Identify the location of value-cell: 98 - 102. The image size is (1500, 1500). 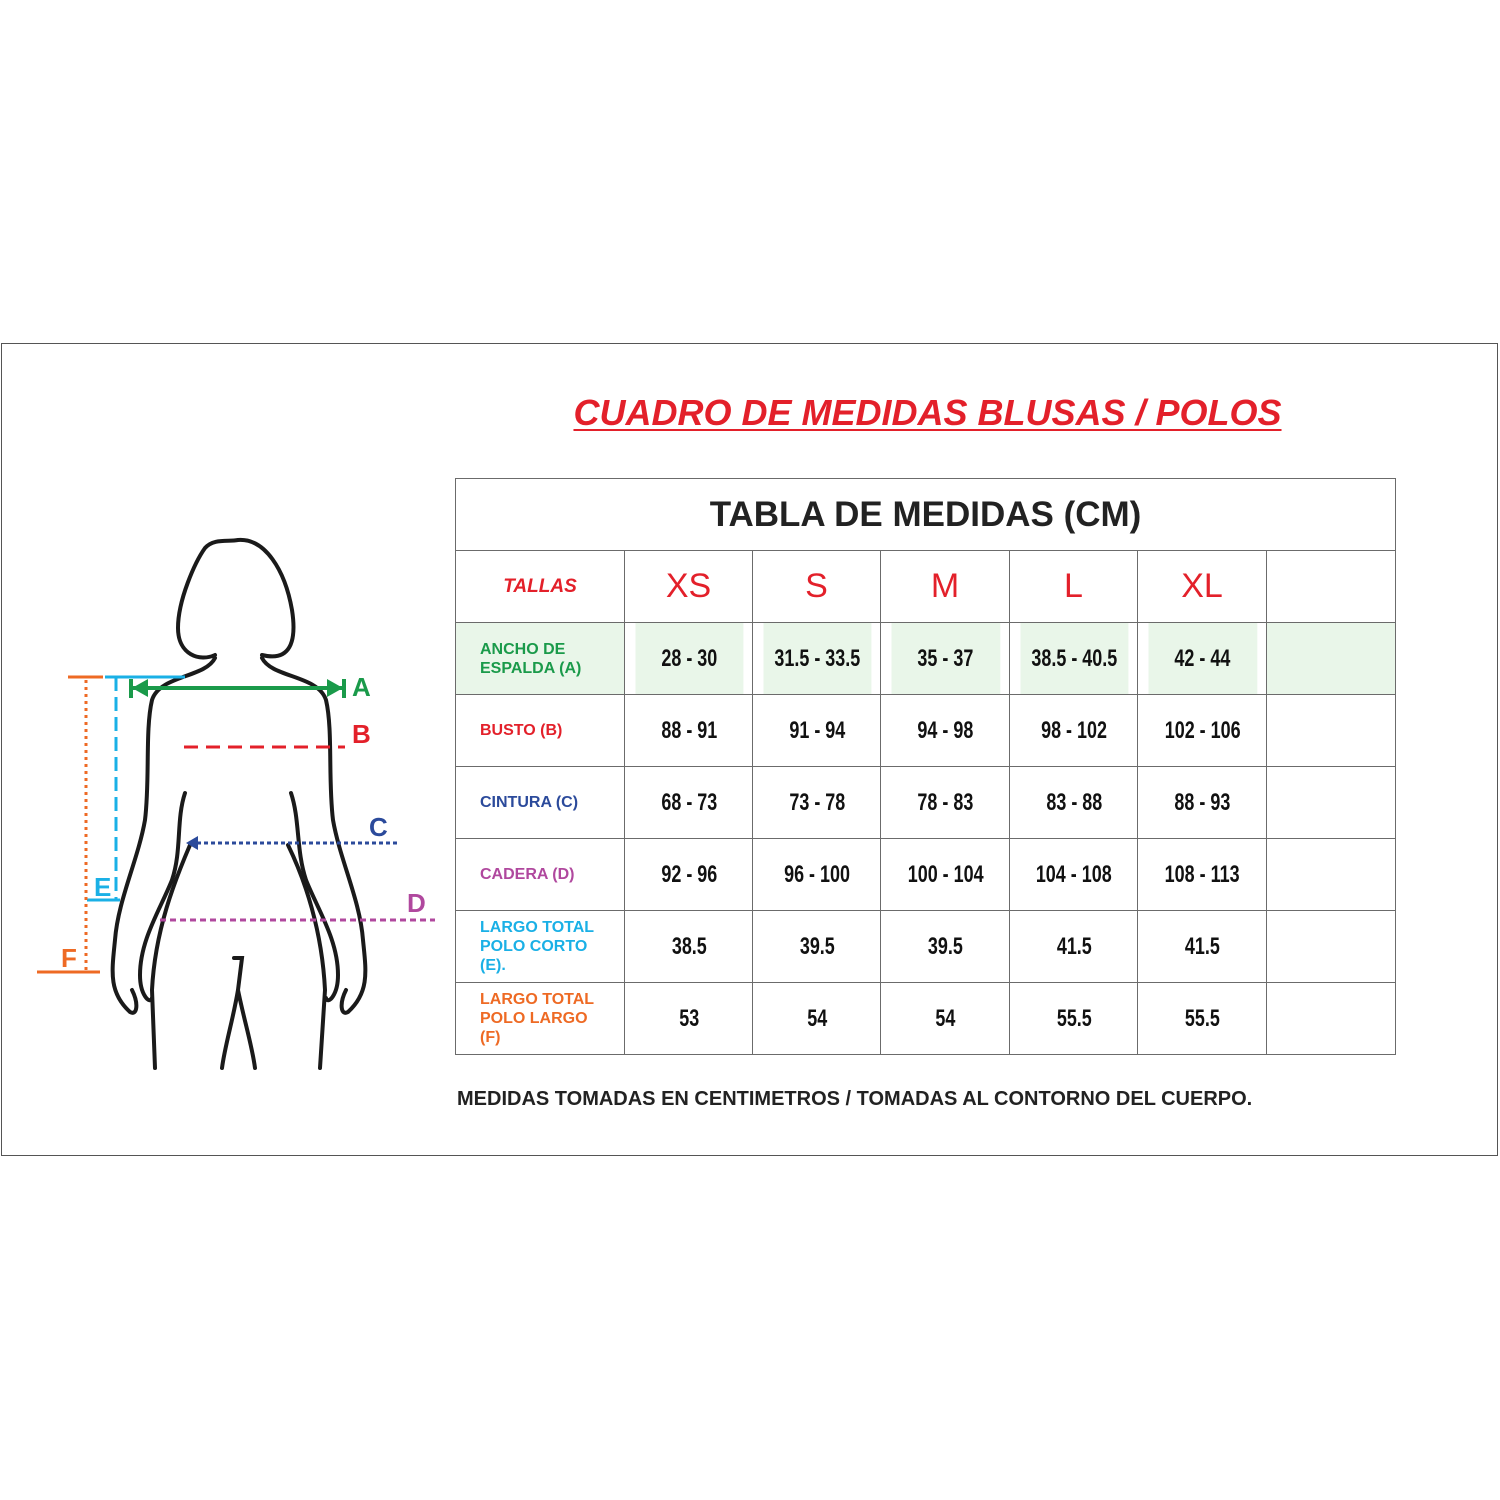
(1073, 730).